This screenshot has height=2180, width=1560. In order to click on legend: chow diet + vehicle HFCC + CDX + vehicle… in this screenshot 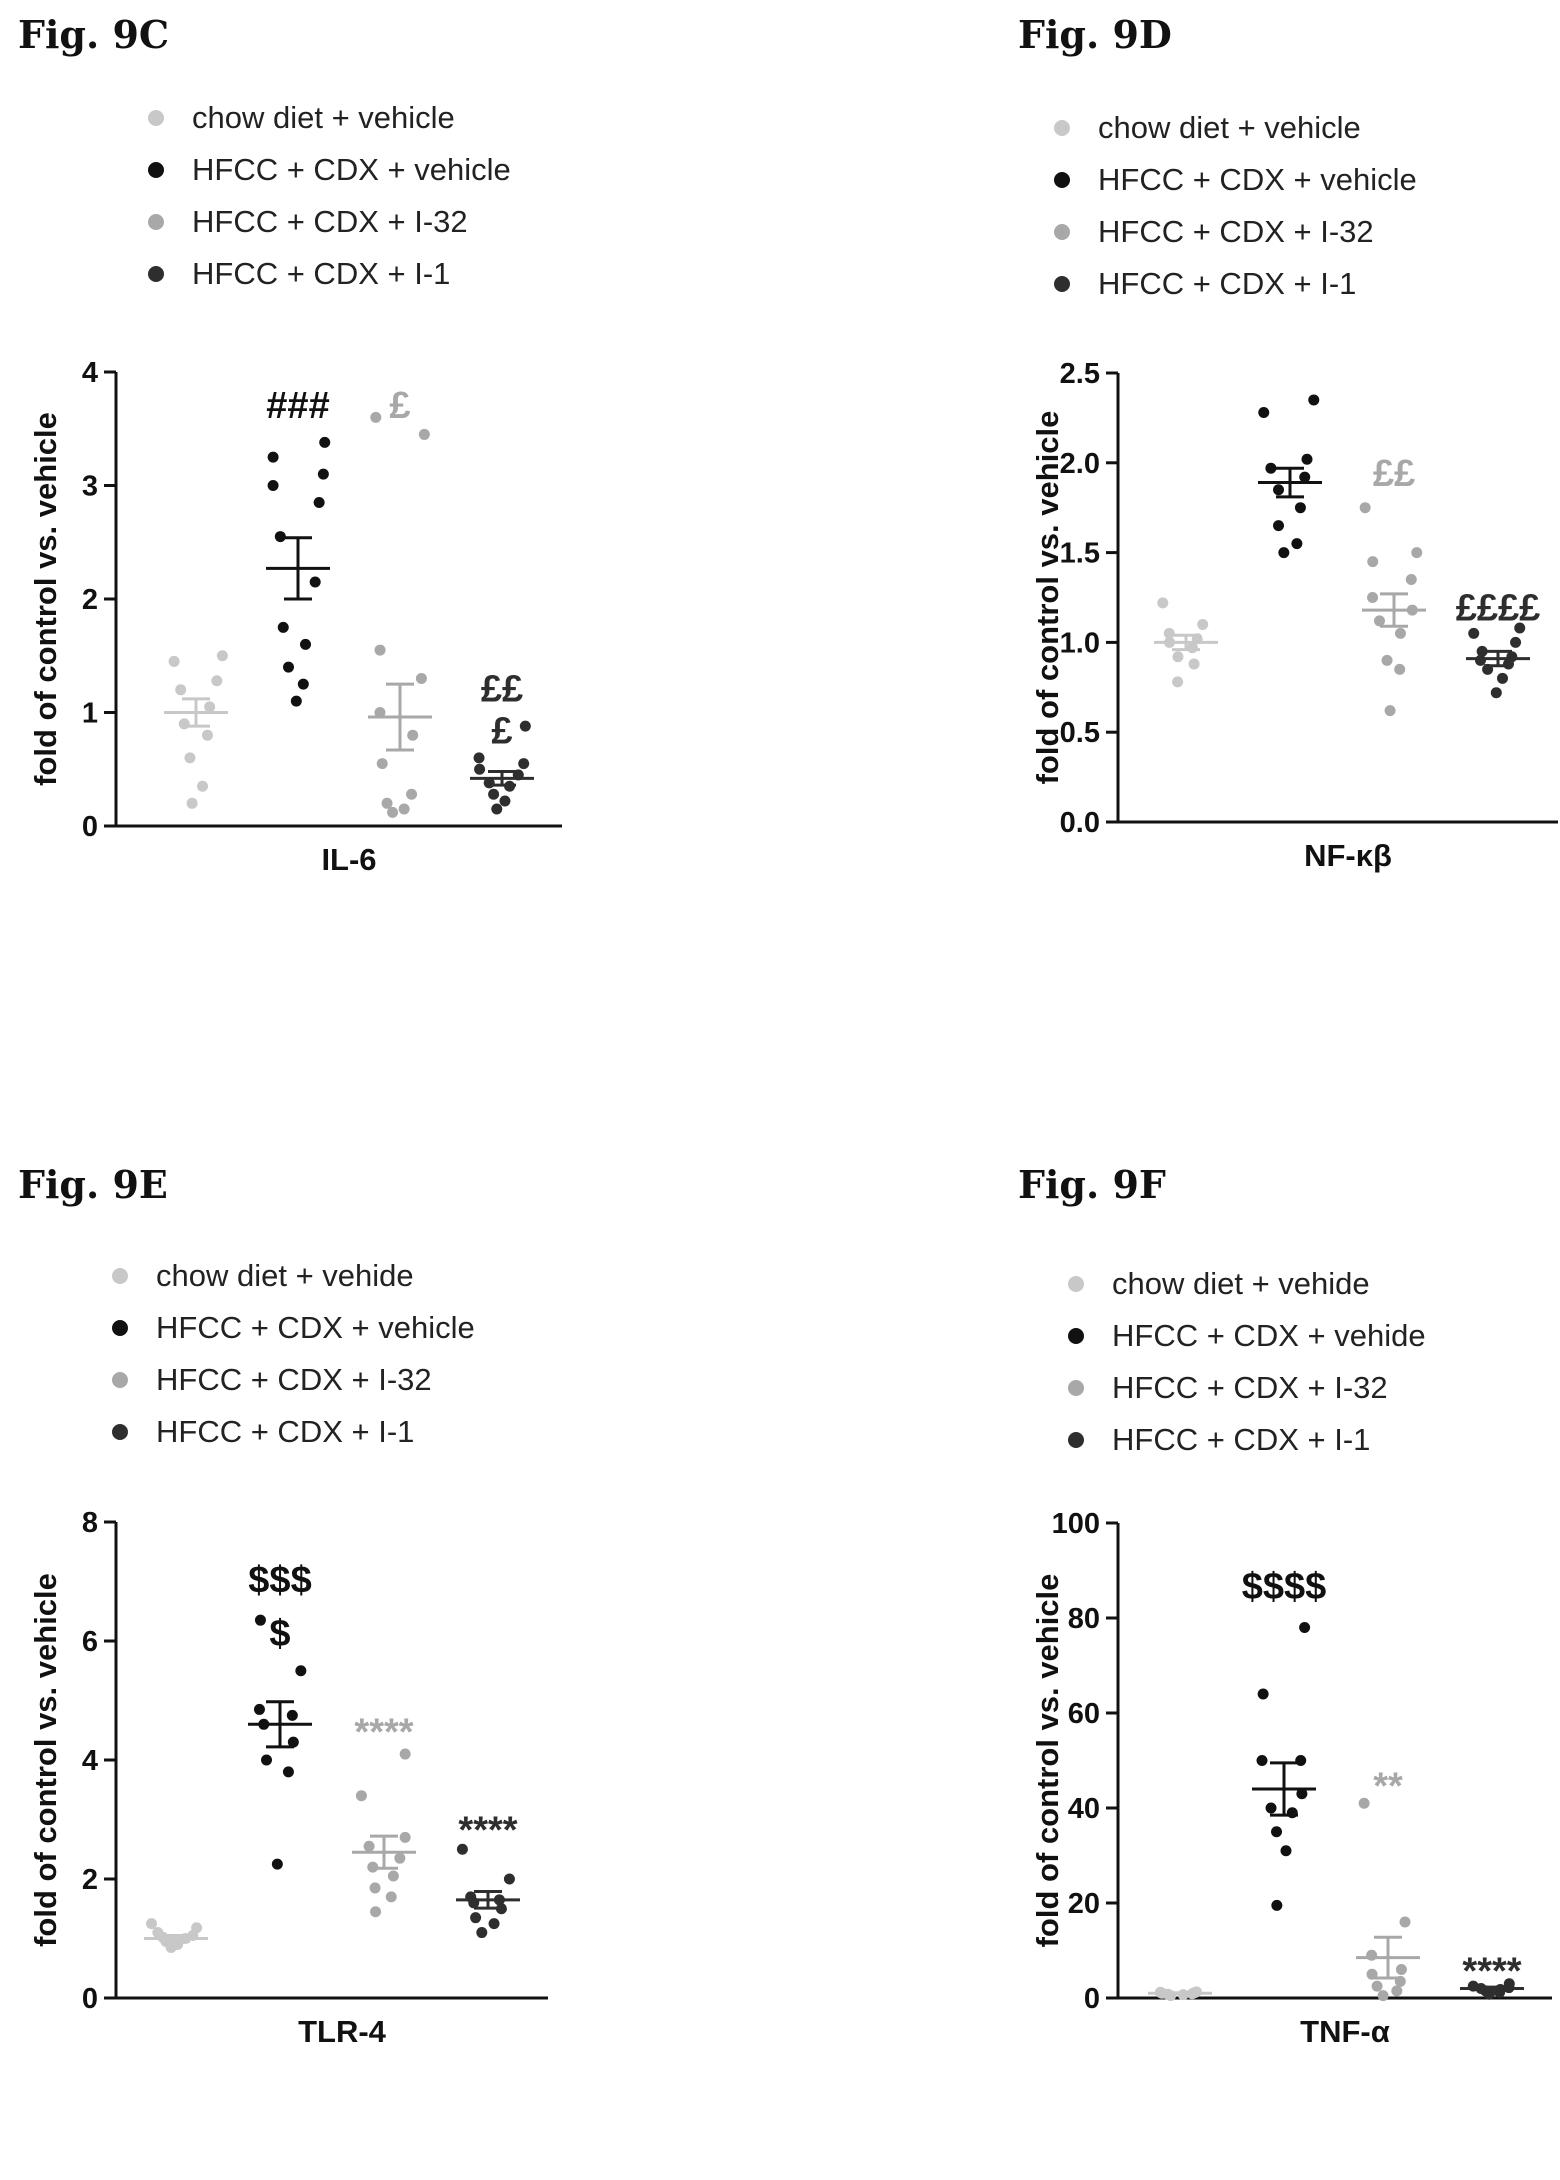, I will do `click(329, 196)`.